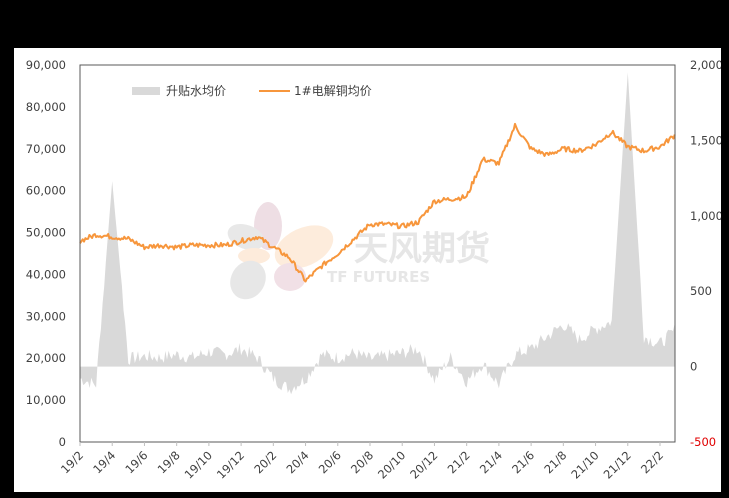 The image size is (729, 498). Describe the element at coordinates (230, 464) in the screenshot. I see `x-tick-label: 19/12` at that location.